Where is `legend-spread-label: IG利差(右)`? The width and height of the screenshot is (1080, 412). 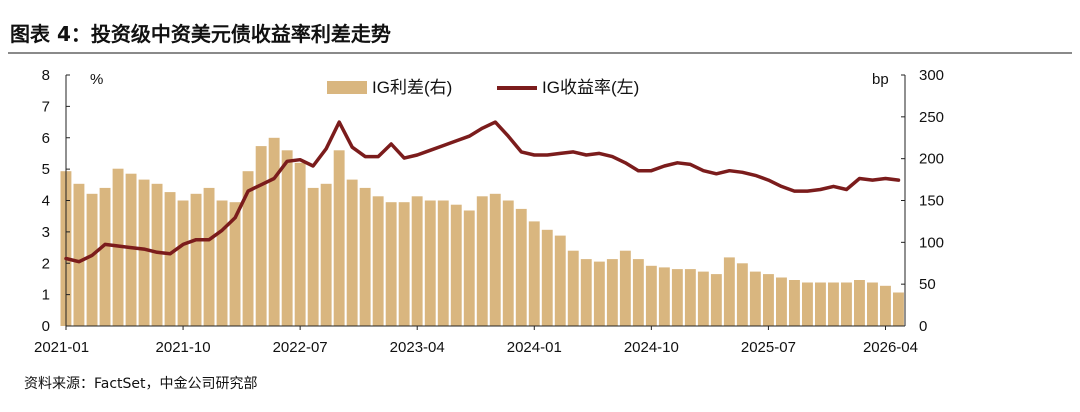 legend-spread-label: IG利差(右) is located at coordinates (412, 87).